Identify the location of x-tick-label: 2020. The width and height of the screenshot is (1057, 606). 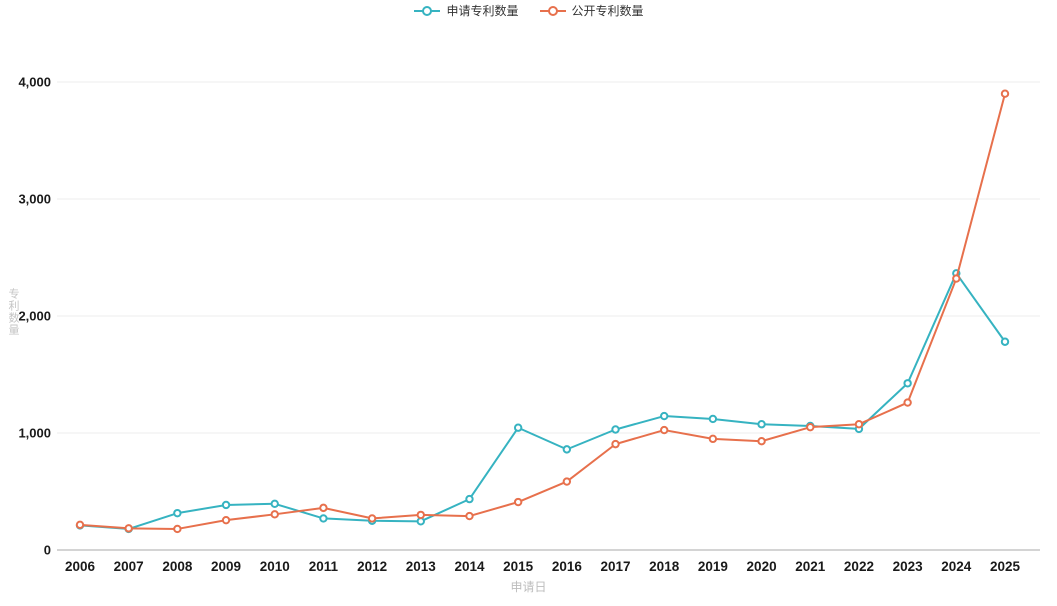
(762, 566).